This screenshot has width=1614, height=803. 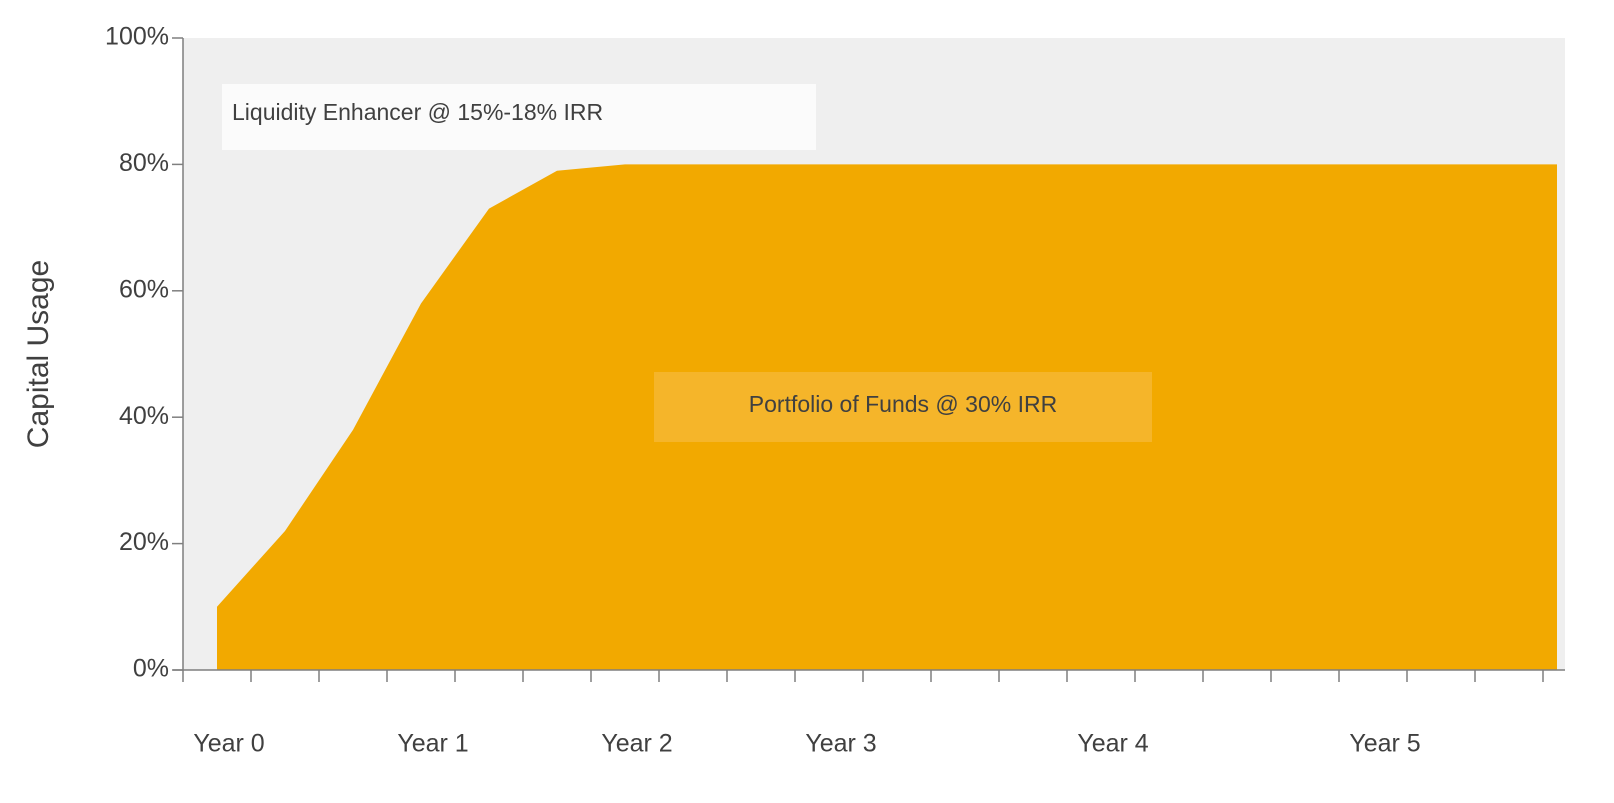 I want to click on y-tick-label: 0%, so click(x=151, y=669).